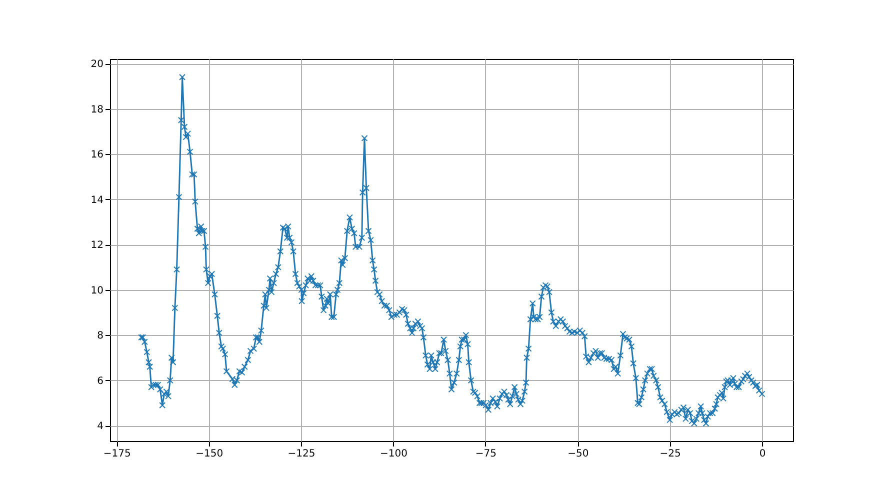 The width and height of the screenshot is (880, 495). I want to click on y-tick-label: 14, so click(97, 200).